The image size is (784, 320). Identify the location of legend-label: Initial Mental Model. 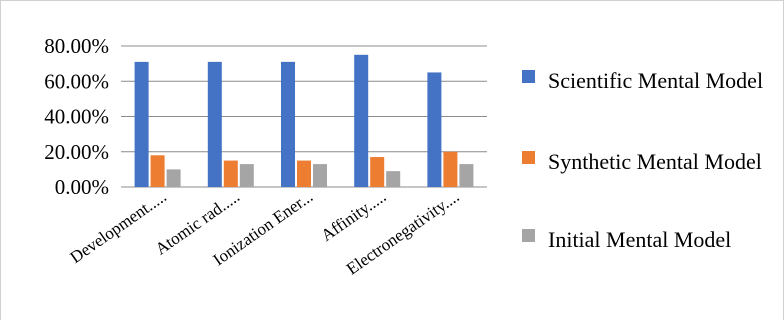
(639, 239).